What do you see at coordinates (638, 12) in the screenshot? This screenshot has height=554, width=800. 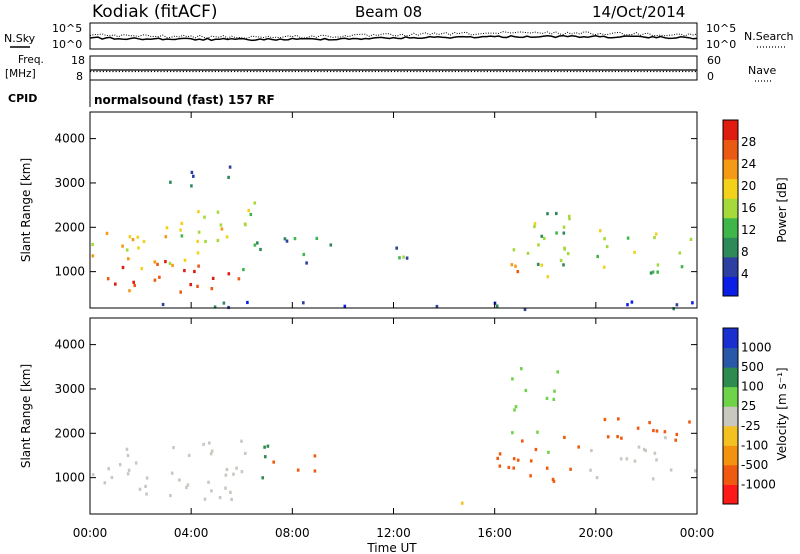 I see `date-title: 14/Oct/2014` at bounding box center [638, 12].